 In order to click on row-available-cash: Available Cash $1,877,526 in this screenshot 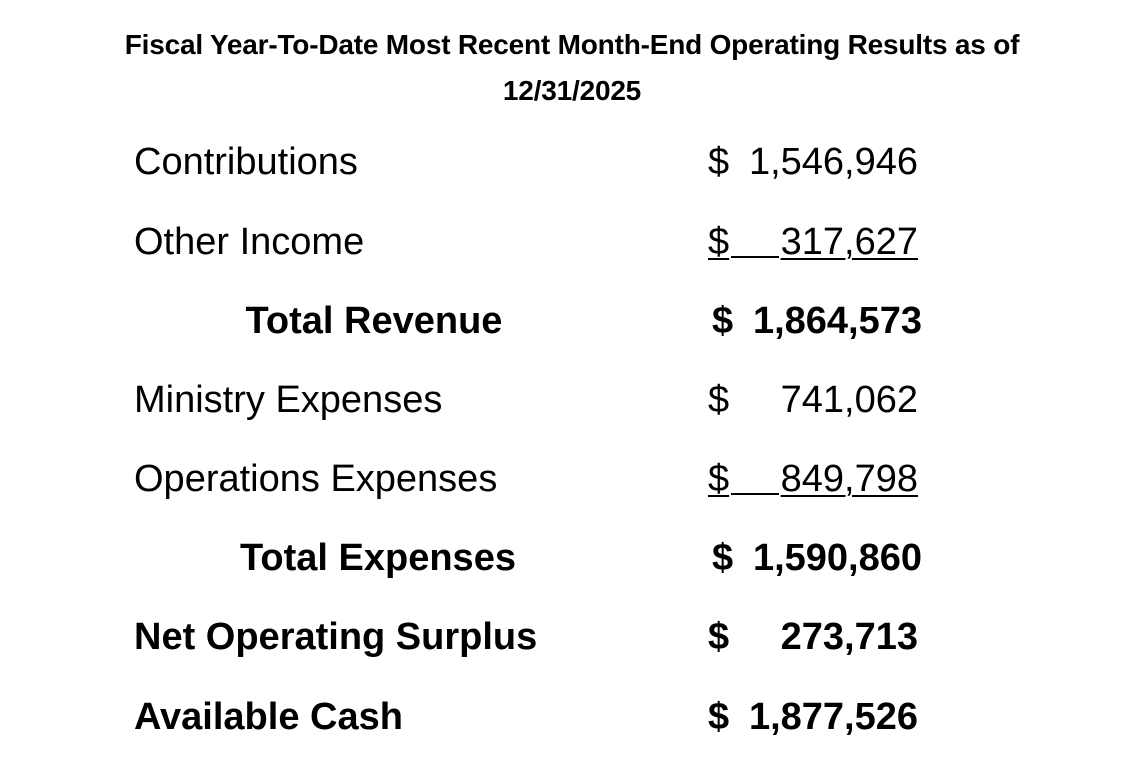, I will do `click(572, 717)`.